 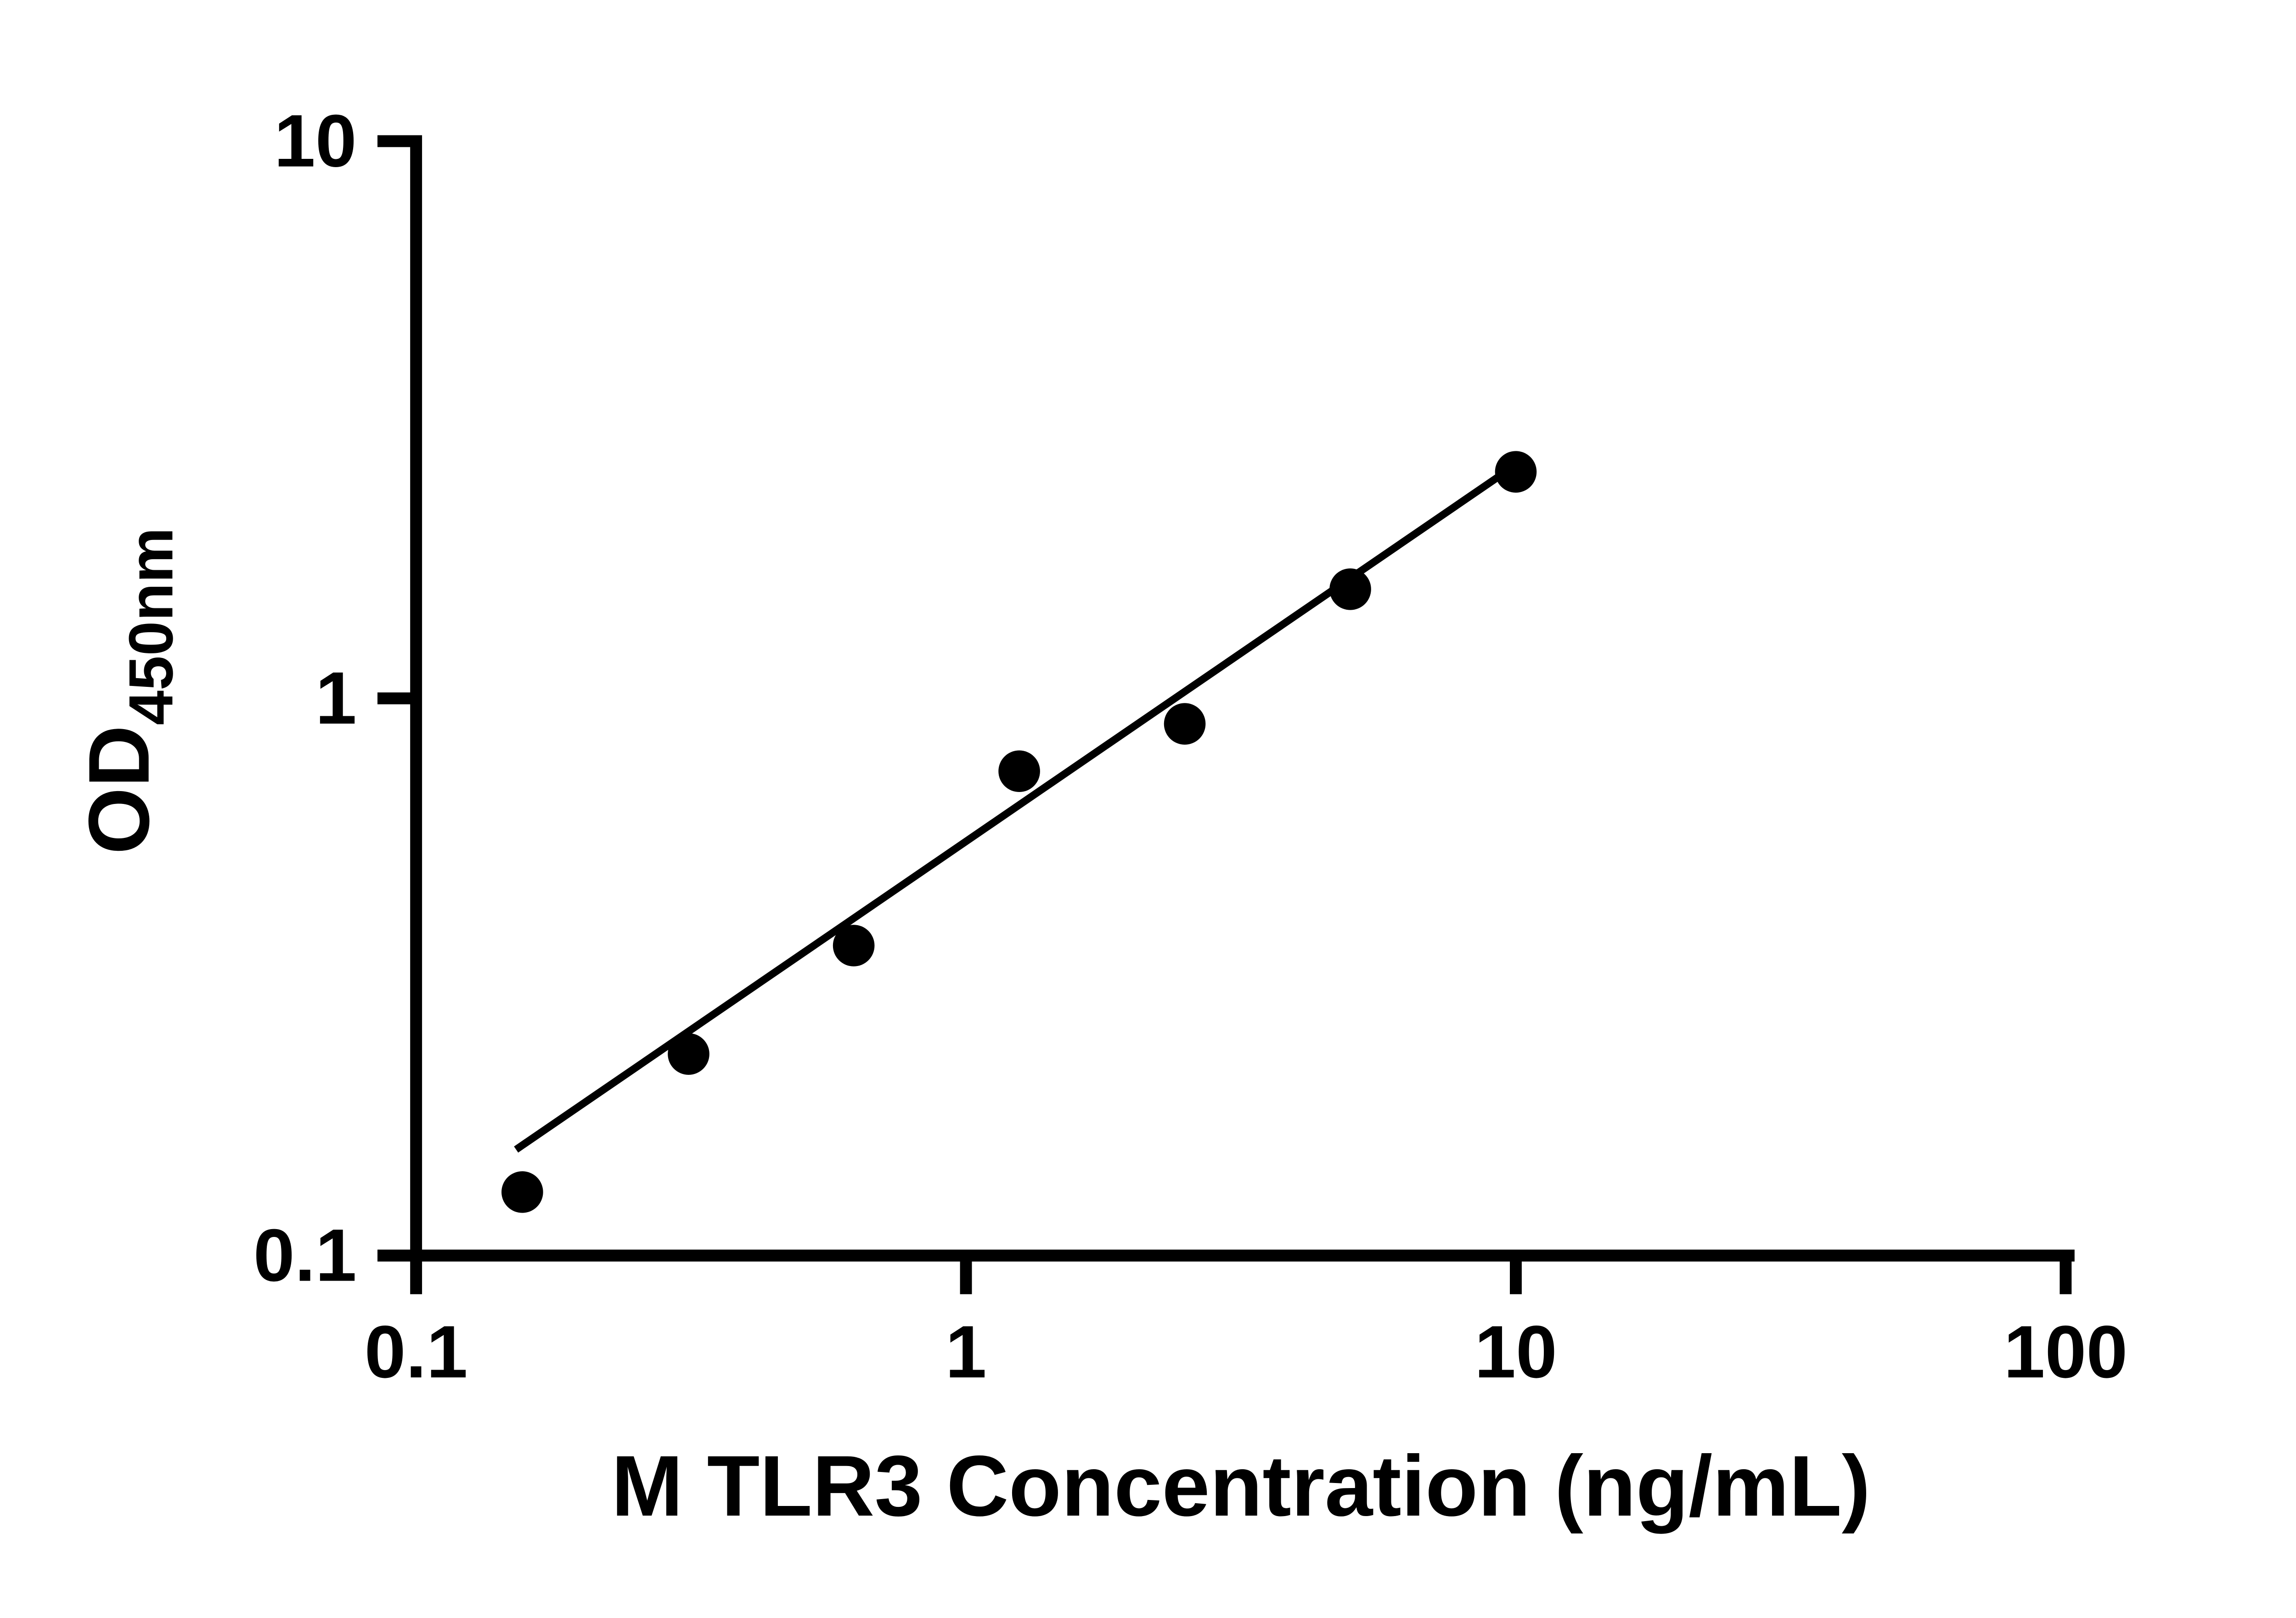 What do you see at coordinates (336, 698) in the screenshot?
I see `y-tick-label: 1` at bounding box center [336, 698].